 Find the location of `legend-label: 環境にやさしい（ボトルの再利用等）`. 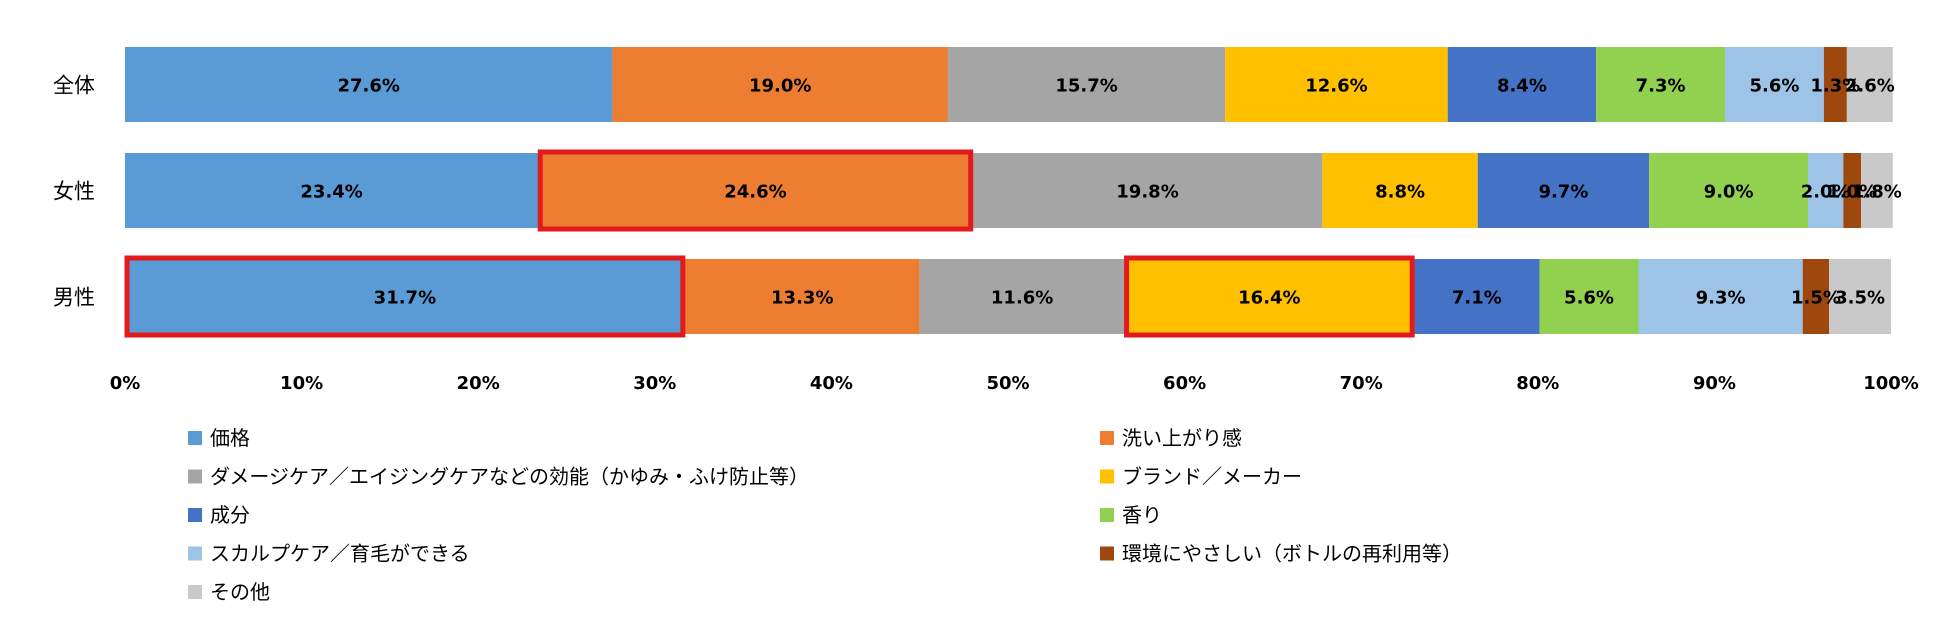

legend-label: 環境にやさしい（ボトルの再利用等） is located at coordinates (1292, 554).